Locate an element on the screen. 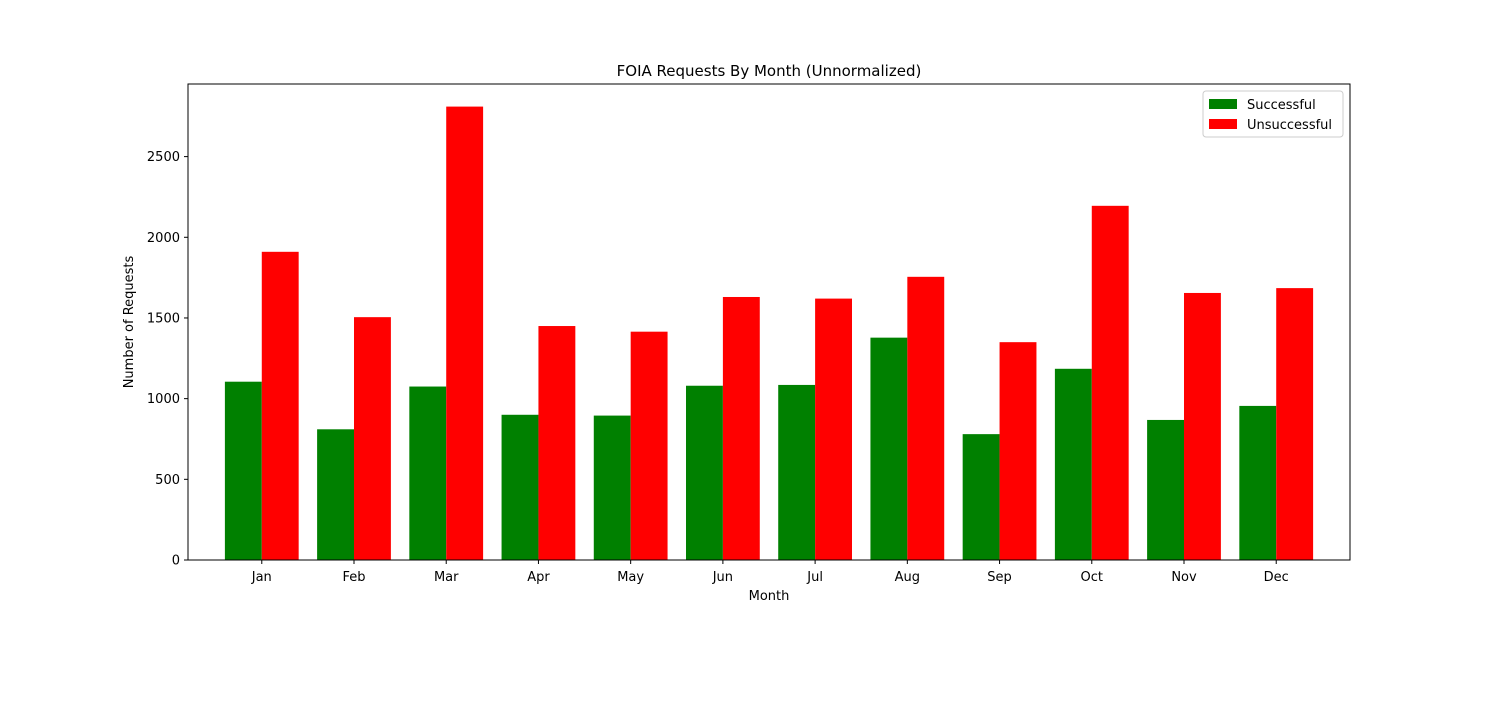 This screenshot has width=1500, height=704. legend-swatch-unsuccessful is located at coordinates (1223, 124).